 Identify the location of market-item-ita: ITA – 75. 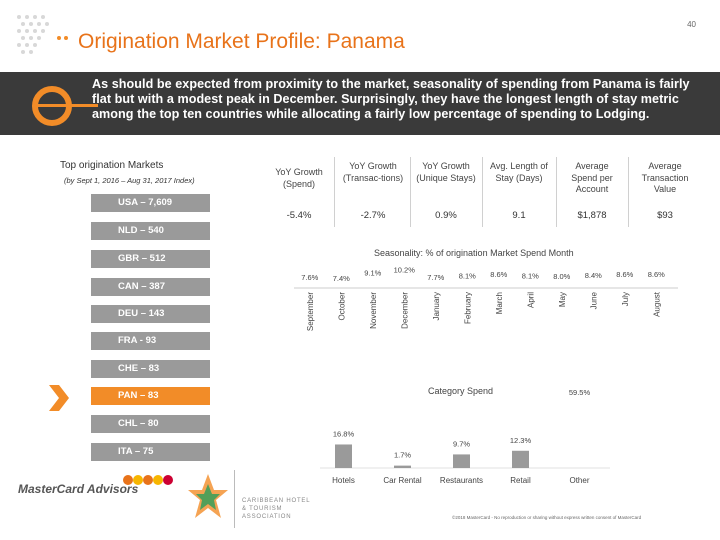
(150, 452).